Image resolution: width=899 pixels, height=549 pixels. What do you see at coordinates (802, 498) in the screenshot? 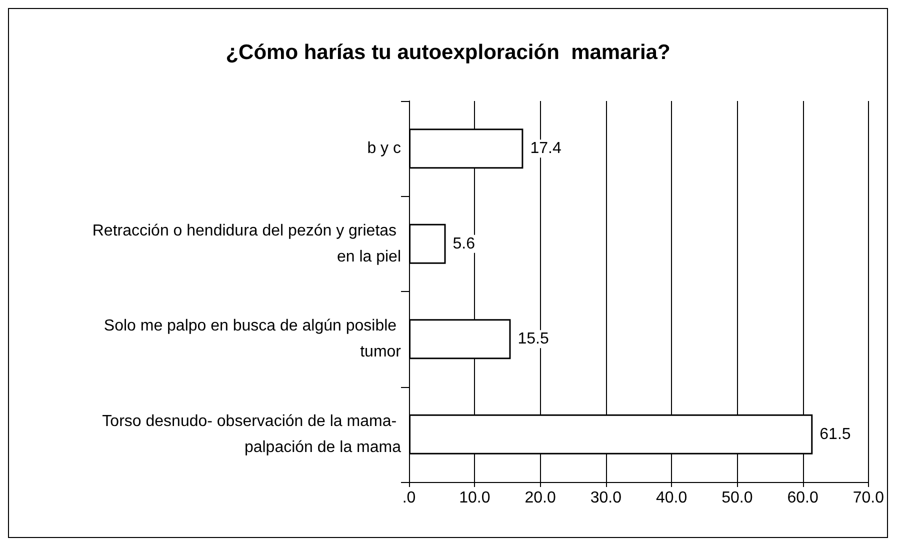
I see `x-tick-label: 60.0` at bounding box center [802, 498].